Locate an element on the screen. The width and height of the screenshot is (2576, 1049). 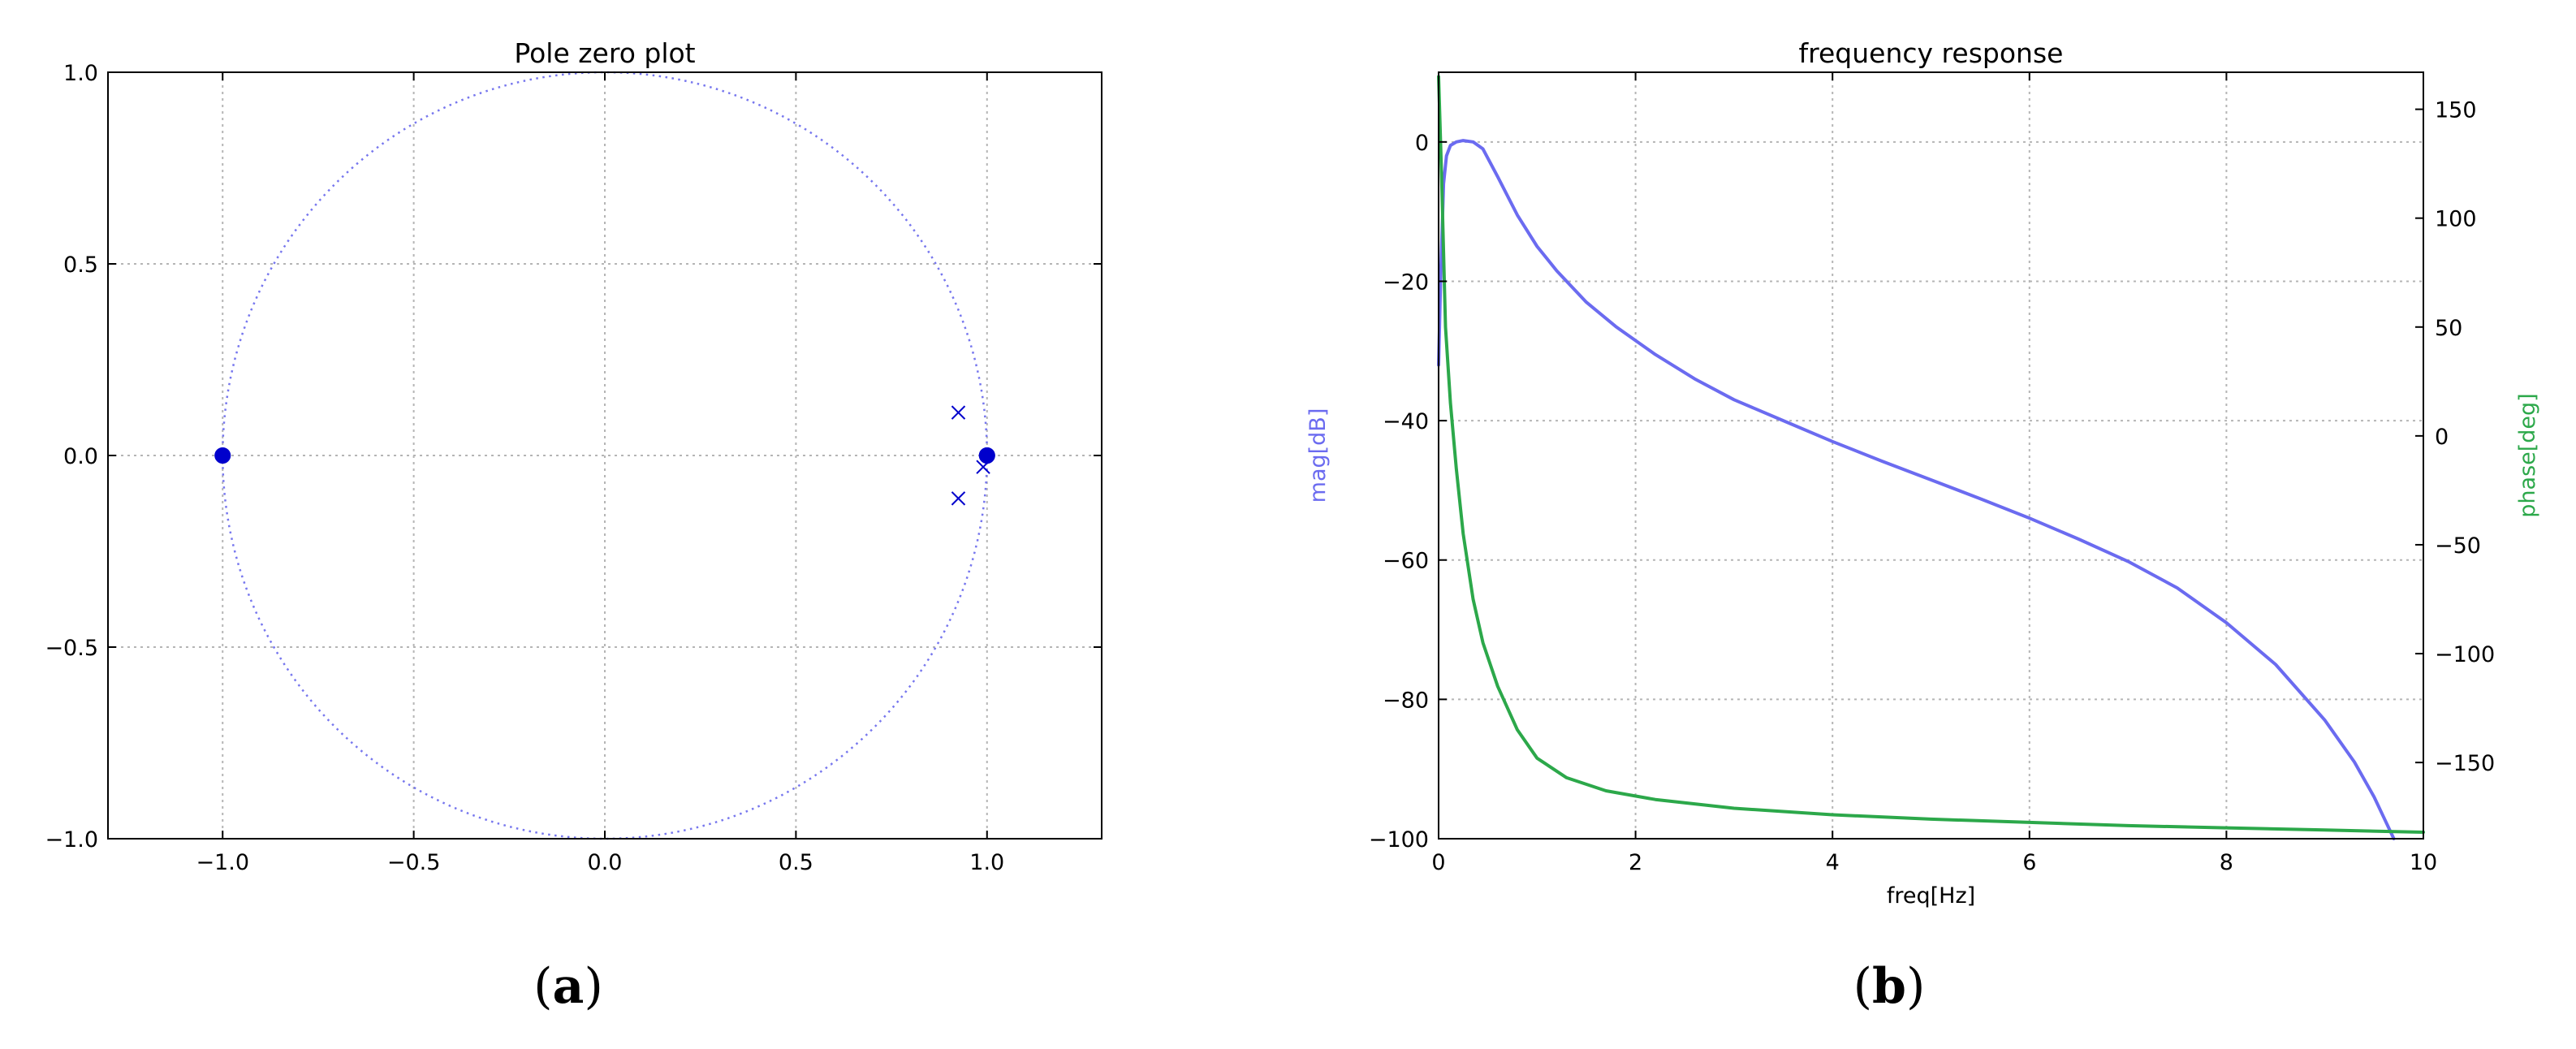
x-tick-label: 1.0 is located at coordinates (986, 863).